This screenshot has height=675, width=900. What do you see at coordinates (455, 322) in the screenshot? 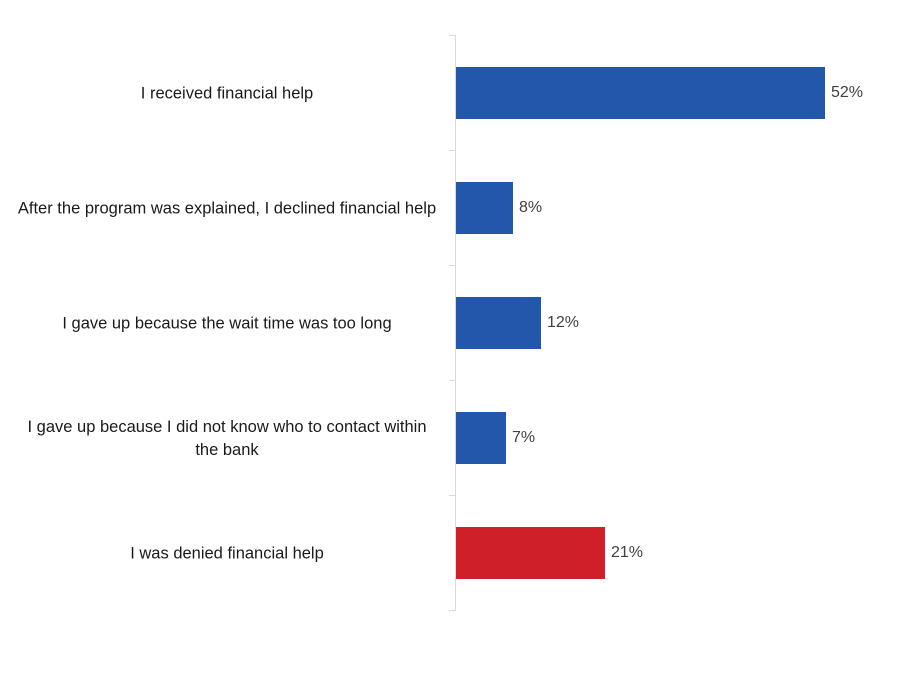
I see `category-axis-line` at bounding box center [455, 322].